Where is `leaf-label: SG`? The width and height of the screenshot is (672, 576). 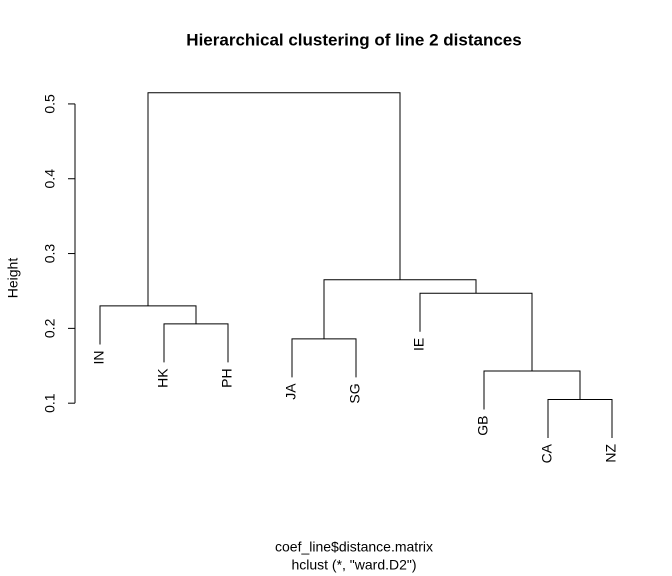
leaf-label: SG is located at coordinates (355, 393).